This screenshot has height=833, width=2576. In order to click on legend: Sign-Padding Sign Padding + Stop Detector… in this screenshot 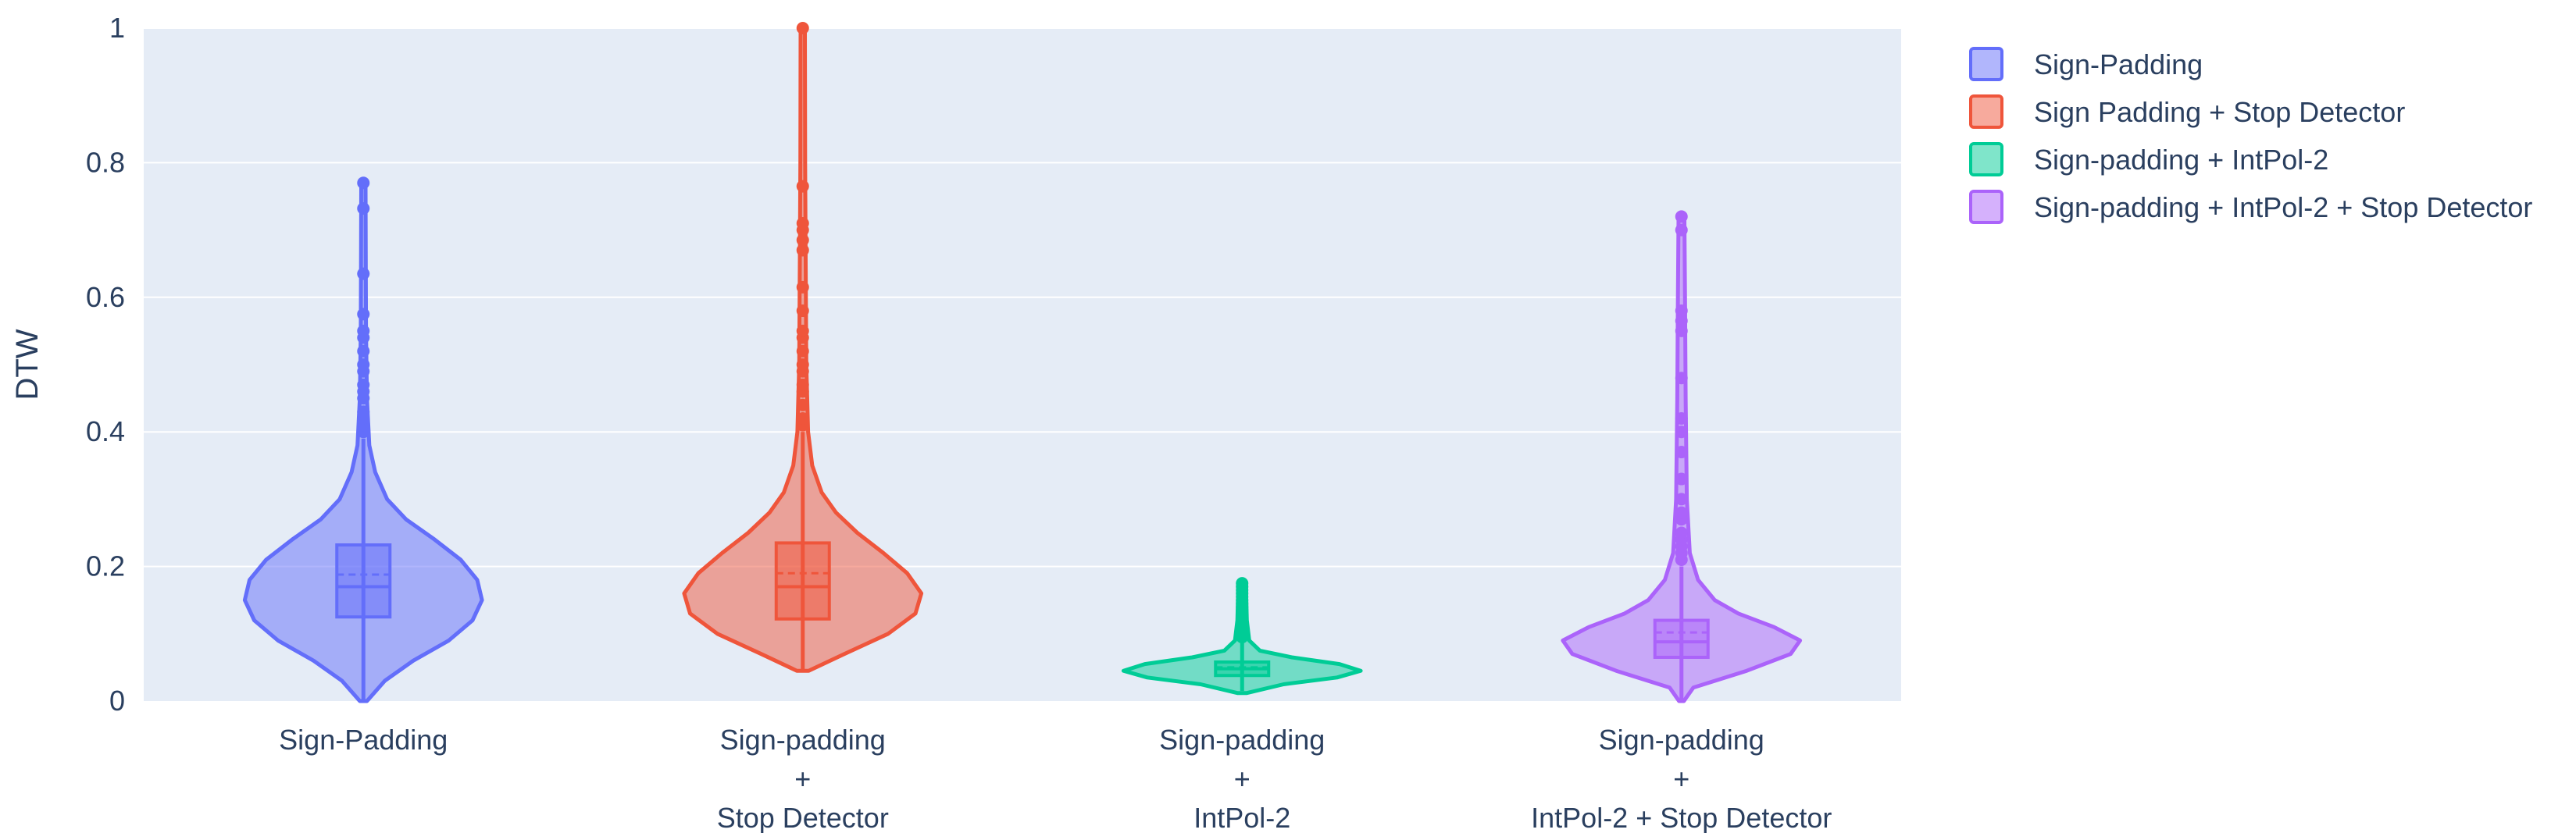, I will do `click(2250, 135)`.